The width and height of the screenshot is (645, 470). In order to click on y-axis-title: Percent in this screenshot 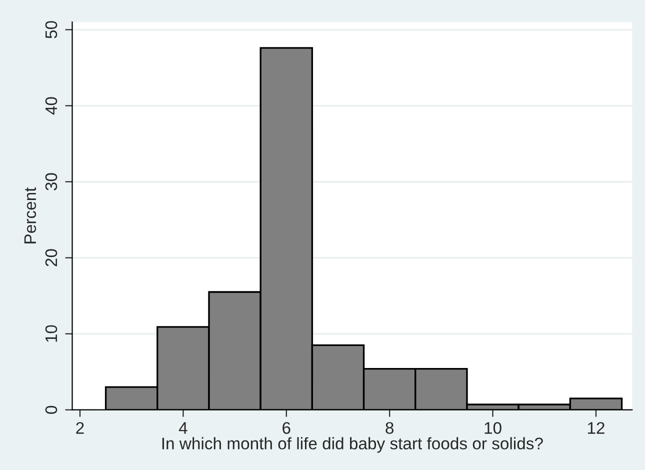, I will do `click(30, 215)`.